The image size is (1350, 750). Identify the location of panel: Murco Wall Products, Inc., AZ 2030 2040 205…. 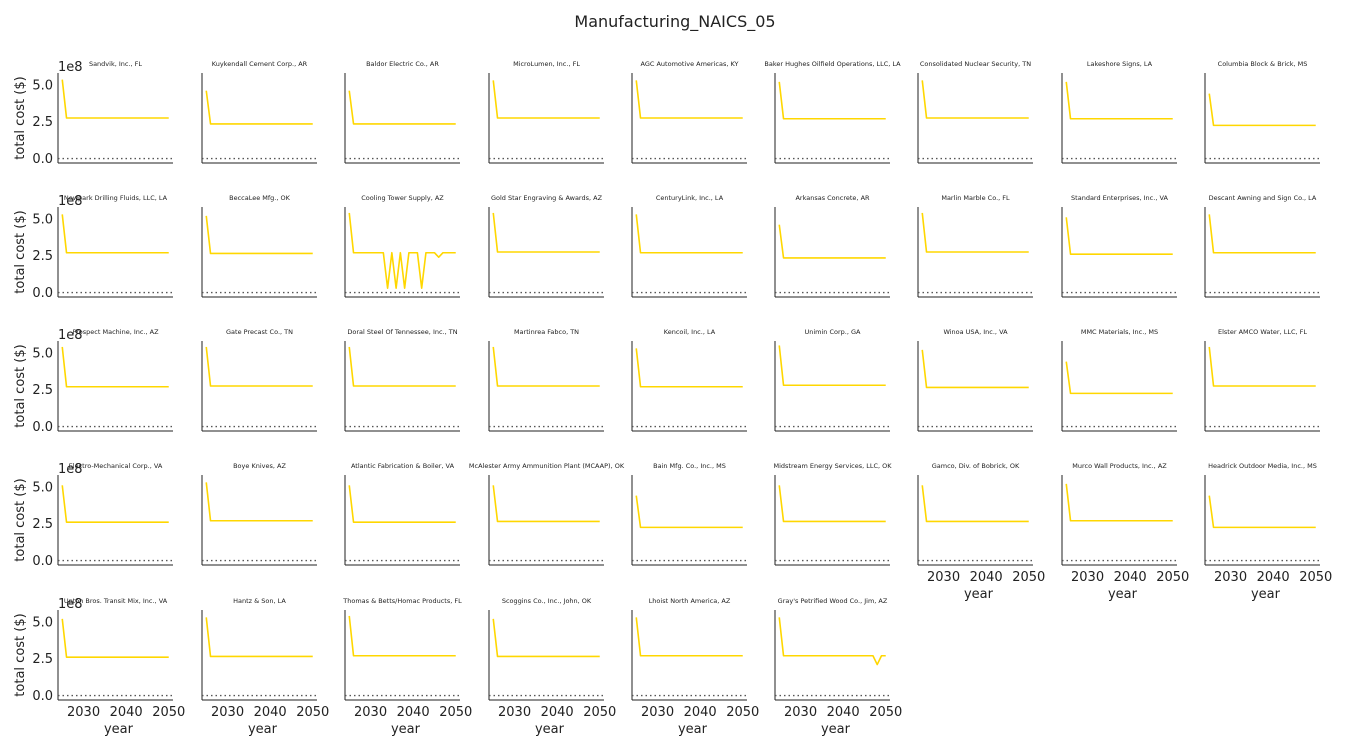
(1125, 532).